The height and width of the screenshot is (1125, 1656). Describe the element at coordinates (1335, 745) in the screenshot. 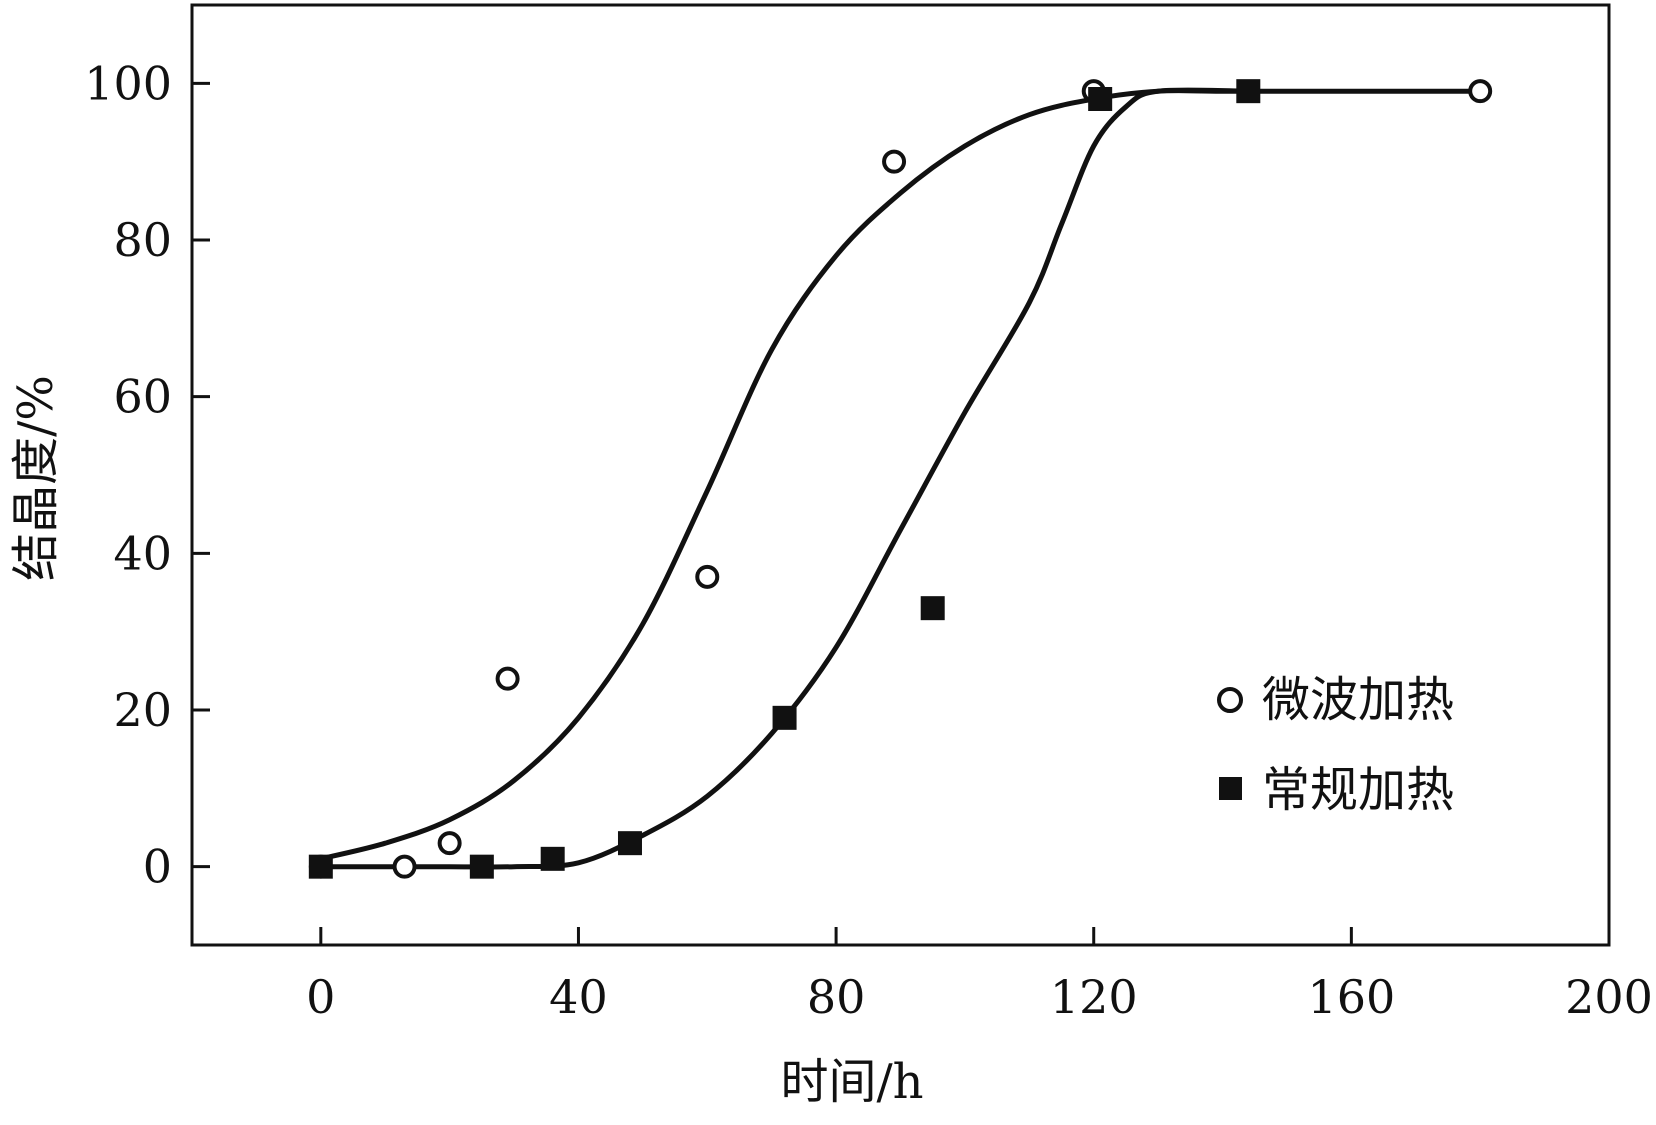

I see `legend: 微波加热 常规加热` at that location.